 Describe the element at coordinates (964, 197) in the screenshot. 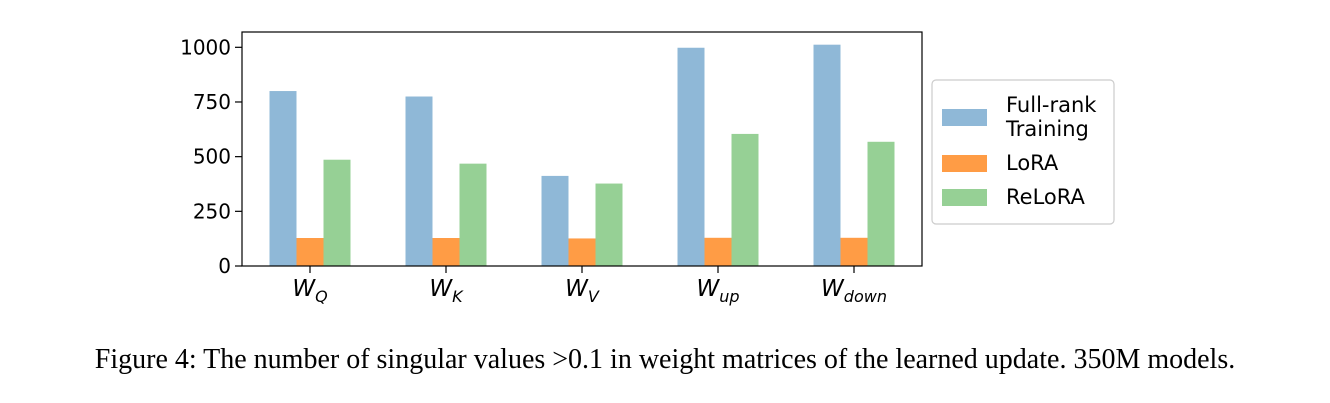

I see `legend-swatch-relora` at that location.